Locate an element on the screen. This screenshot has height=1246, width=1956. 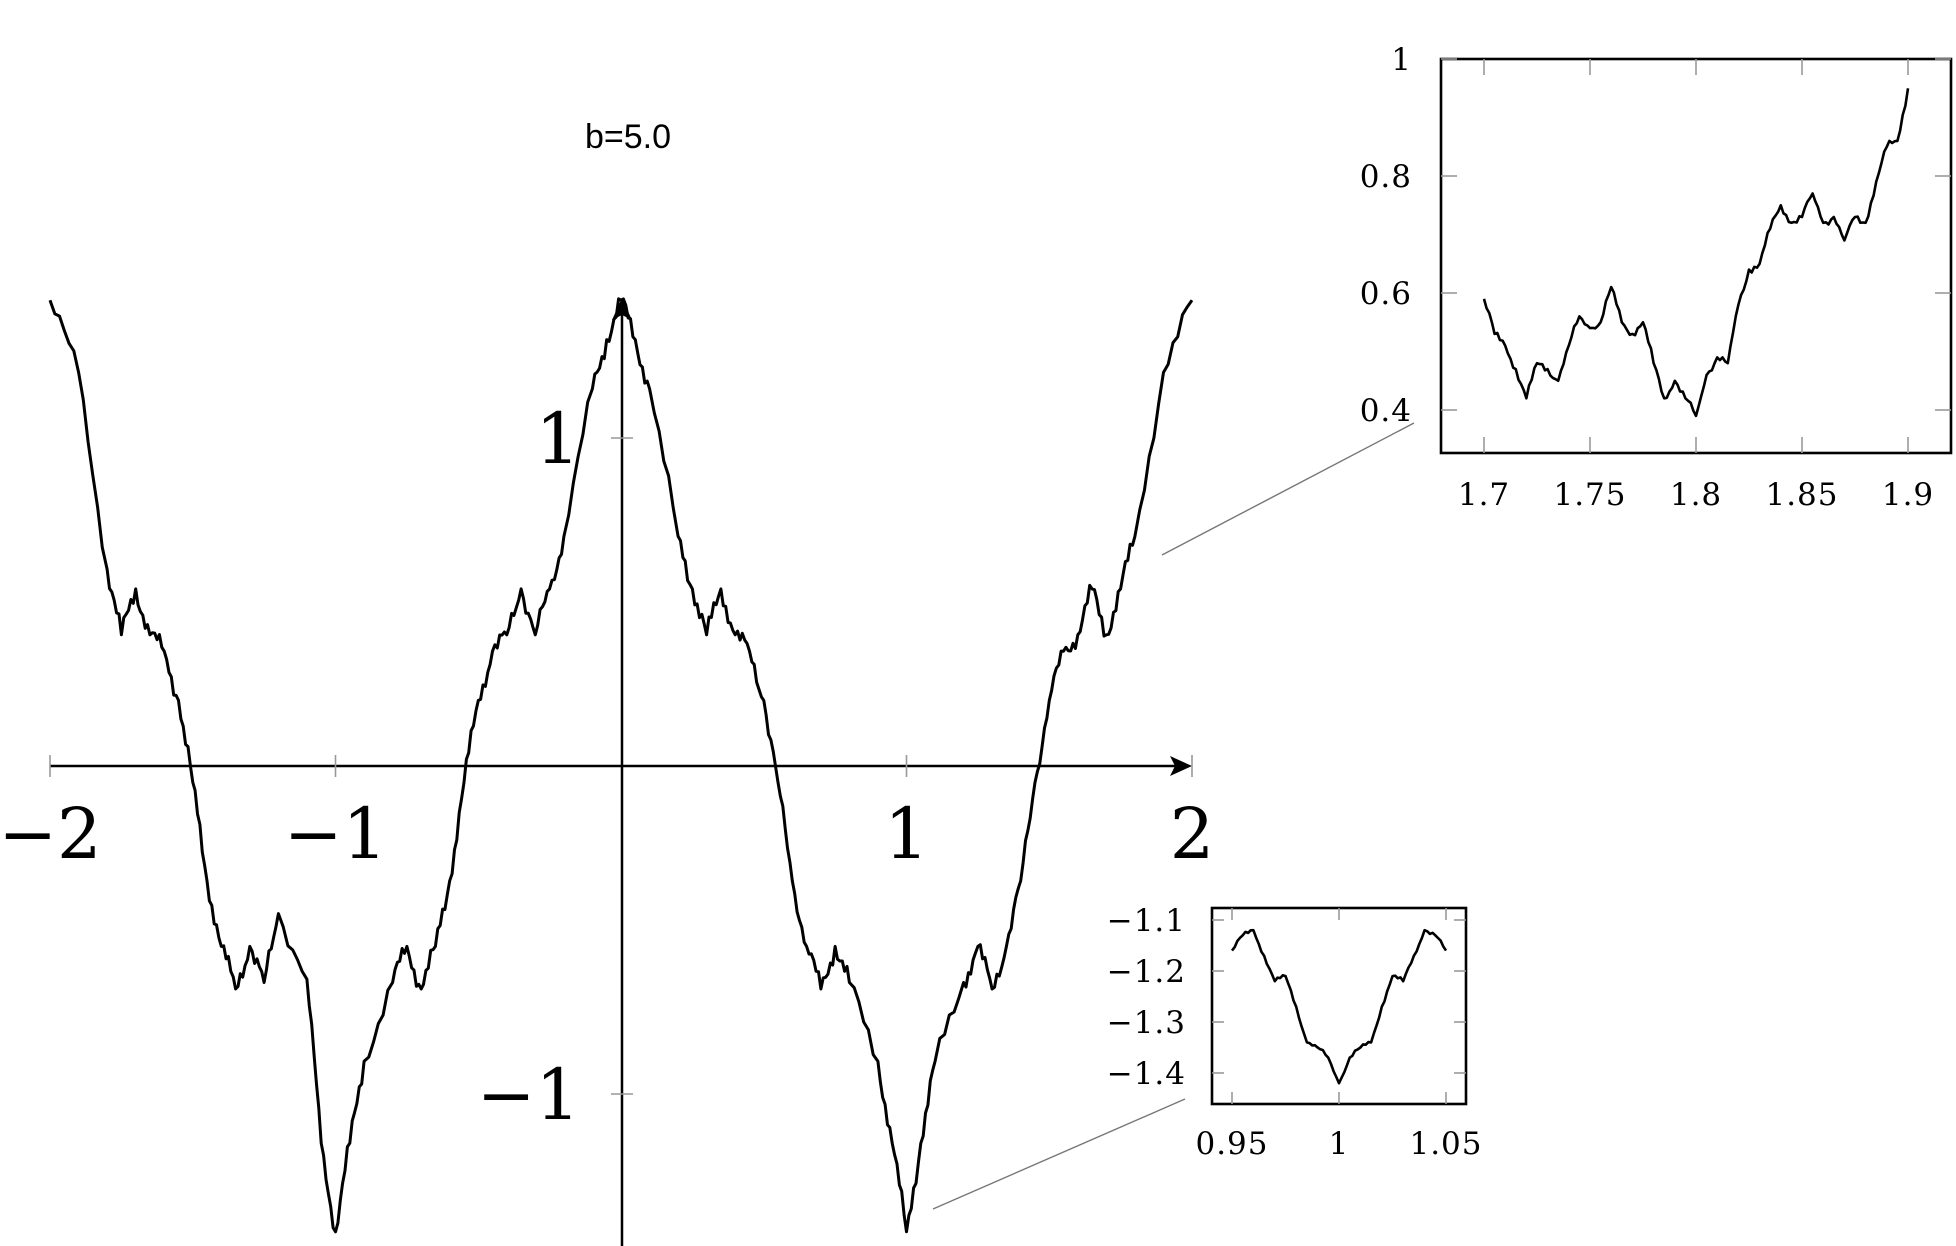
inset-upper-y-tick-label: 0.8 is located at coordinates (1386, 177).